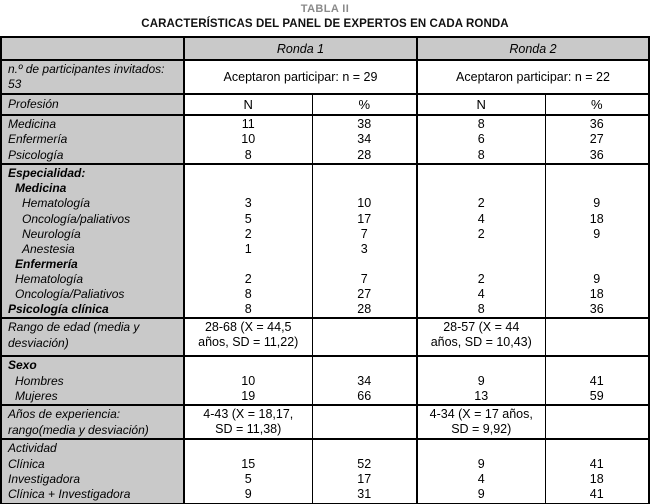  I want to click on row-label: Clínica, so click(26, 463).